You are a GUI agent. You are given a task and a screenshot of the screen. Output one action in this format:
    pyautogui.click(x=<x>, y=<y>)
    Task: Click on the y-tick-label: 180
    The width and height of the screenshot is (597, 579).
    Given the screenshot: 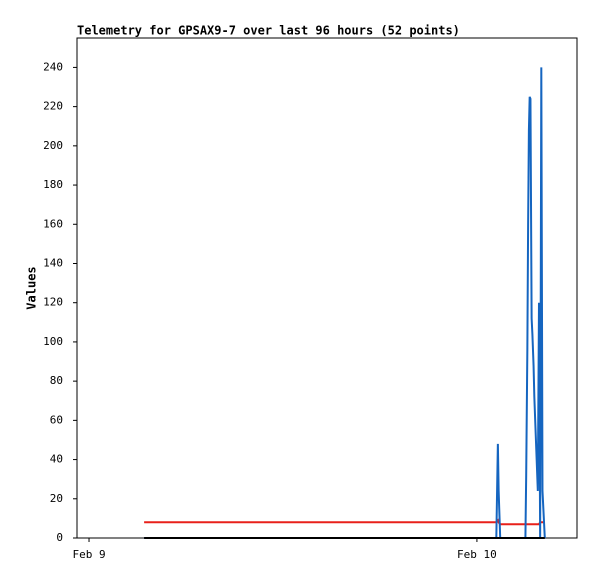 What is the action you would take?
    pyautogui.click(x=53, y=184)
    